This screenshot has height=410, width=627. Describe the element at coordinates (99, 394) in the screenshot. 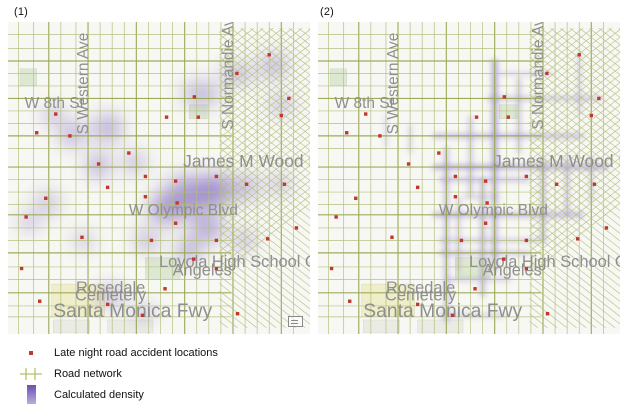

I see `legend-label-density: Calculated density` at that location.